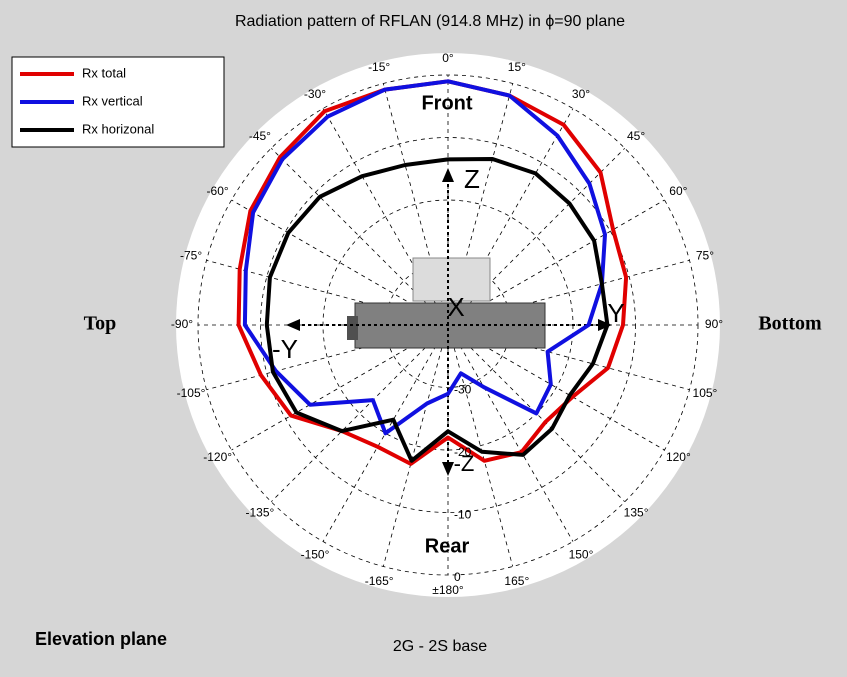 This screenshot has height=677, width=847. What do you see at coordinates (605, 325) in the screenshot?
I see `y-arrow` at bounding box center [605, 325].